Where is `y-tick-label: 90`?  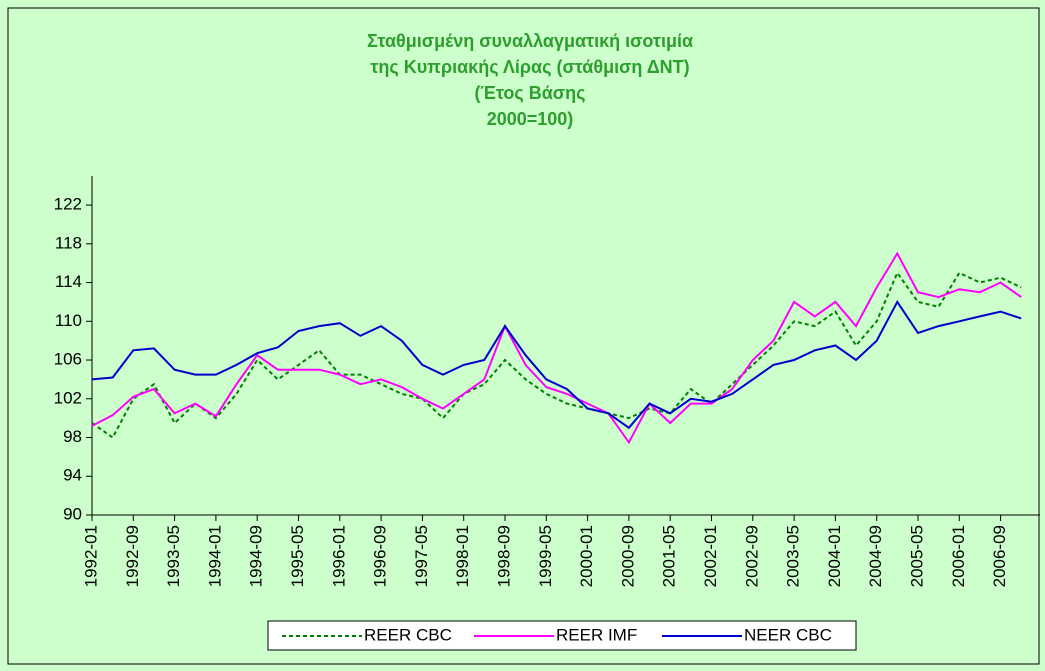
y-tick-label: 90 is located at coordinates (72, 513).